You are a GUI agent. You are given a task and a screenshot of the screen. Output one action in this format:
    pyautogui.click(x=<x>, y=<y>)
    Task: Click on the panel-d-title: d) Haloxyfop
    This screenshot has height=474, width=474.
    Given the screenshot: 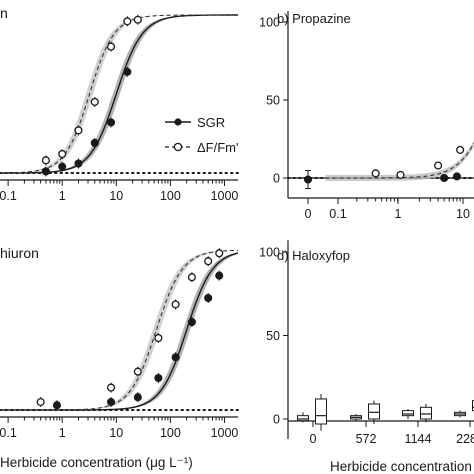 What is the action you would take?
    pyautogui.click(x=313, y=255)
    